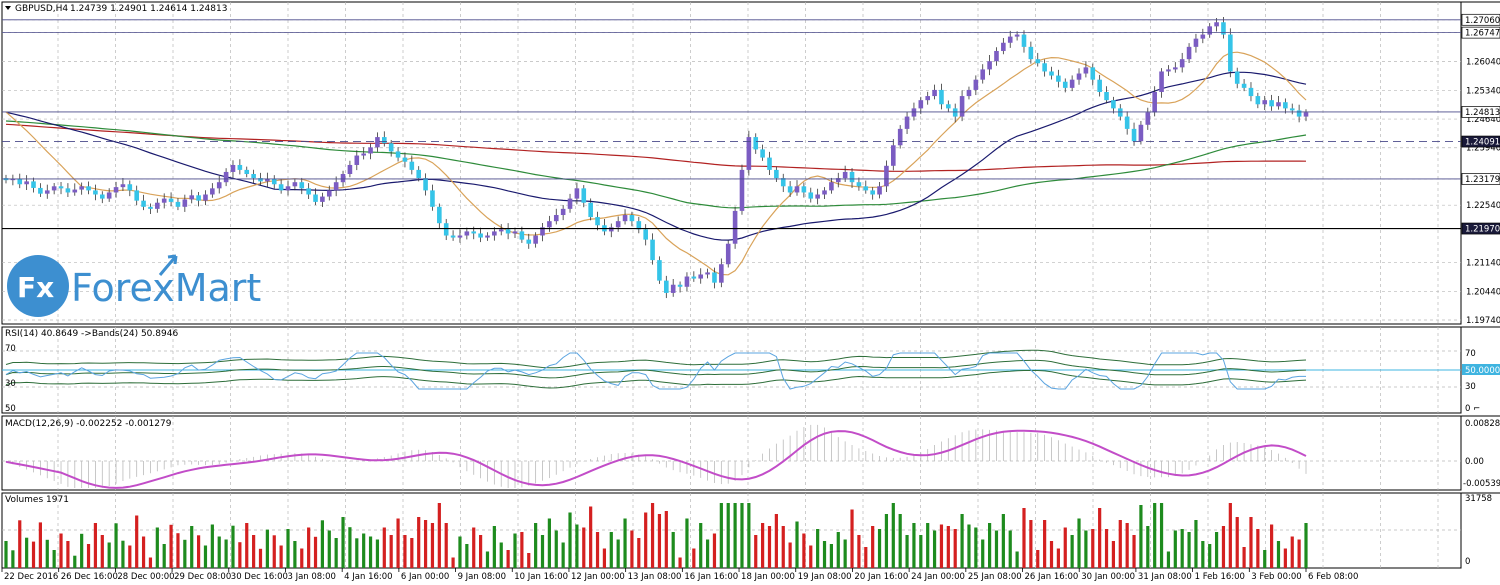 The width and height of the screenshot is (1500, 585). What do you see at coordinates (8, 8) in the screenshot?
I see `triangle-down-icon` at bounding box center [8, 8].